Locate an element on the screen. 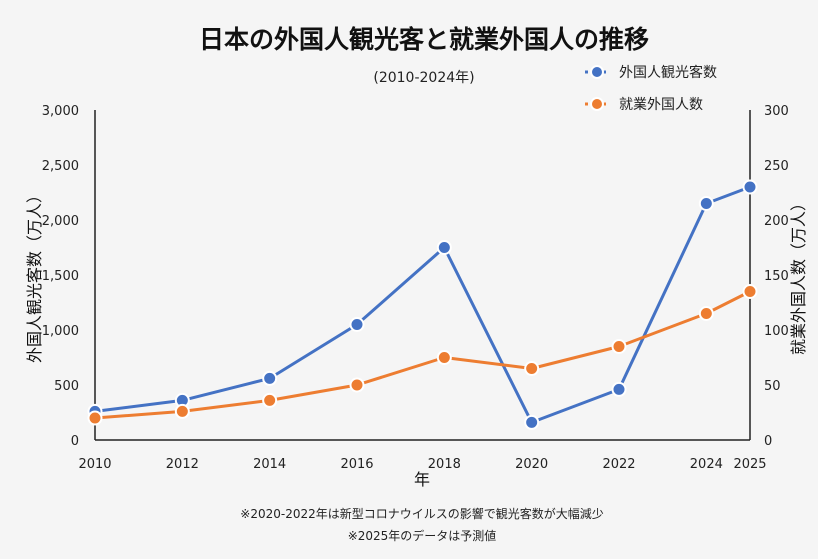 The height and width of the screenshot is (559, 818). legend-marker-workers is located at coordinates (597, 104).